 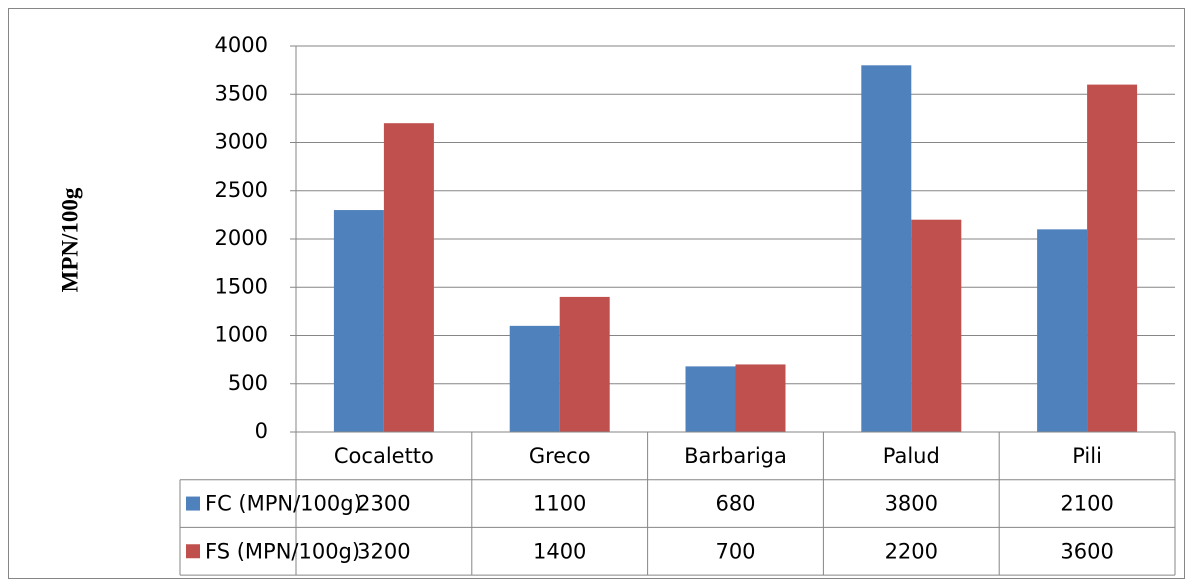 I want to click on y-tick-label: 3500, so click(x=241, y=93).